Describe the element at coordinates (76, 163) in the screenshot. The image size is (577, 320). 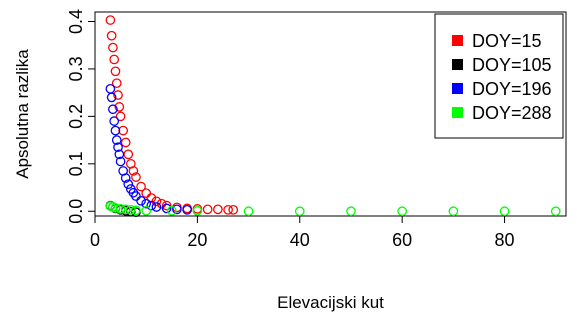
I see `y-tick-label: 0.1` at that location.